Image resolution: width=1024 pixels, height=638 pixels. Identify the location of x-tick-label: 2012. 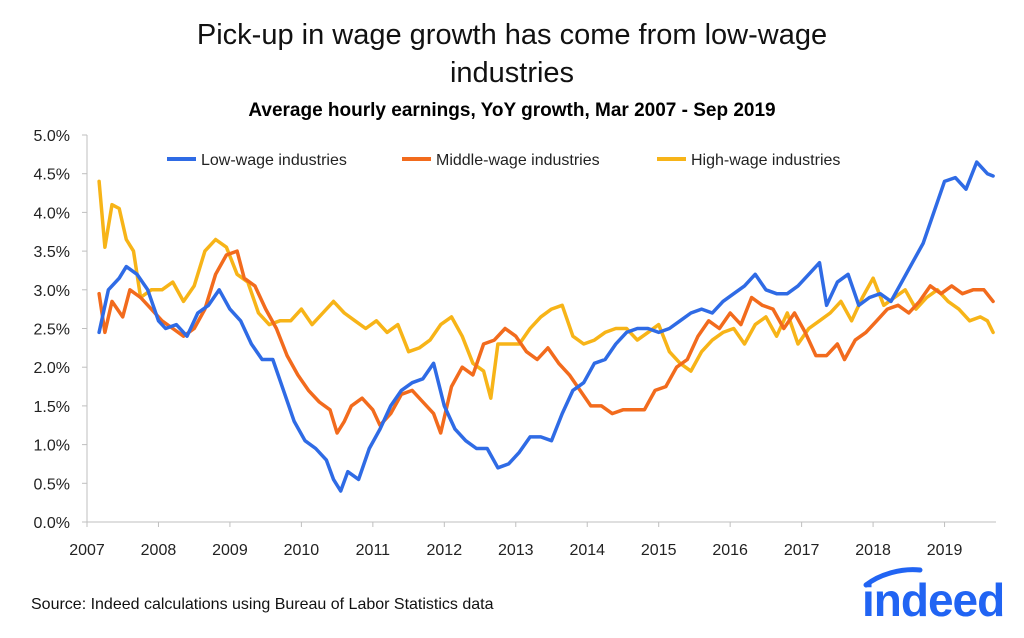
(445, 550).